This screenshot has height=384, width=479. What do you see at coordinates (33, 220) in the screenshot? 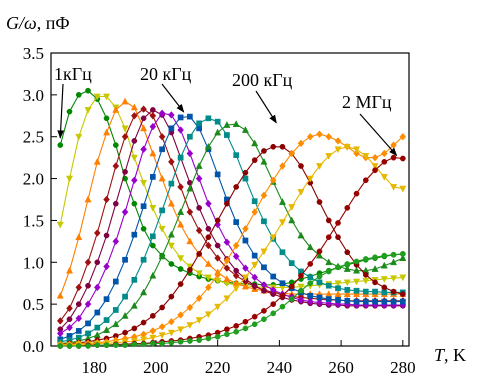
I see `y-tick-label: 1.5` at bounding box center [33, 220].